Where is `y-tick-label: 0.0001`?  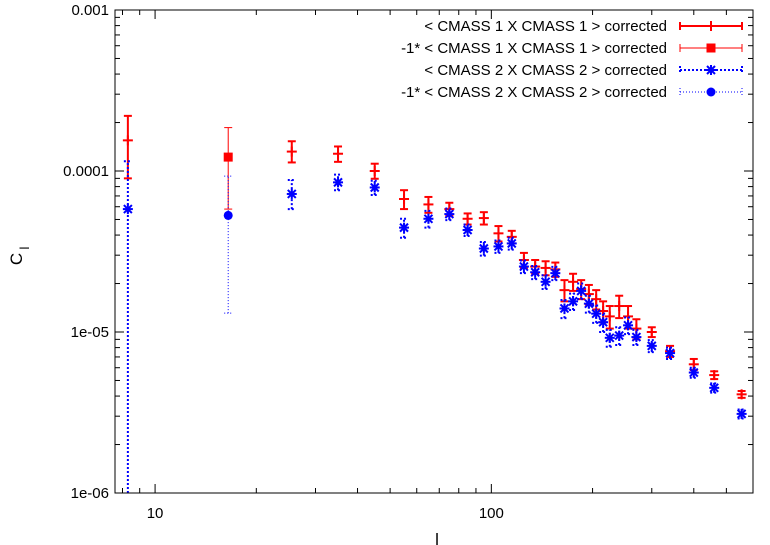 y-tick-label: 0.0001 is located at coordinates (86, 171).